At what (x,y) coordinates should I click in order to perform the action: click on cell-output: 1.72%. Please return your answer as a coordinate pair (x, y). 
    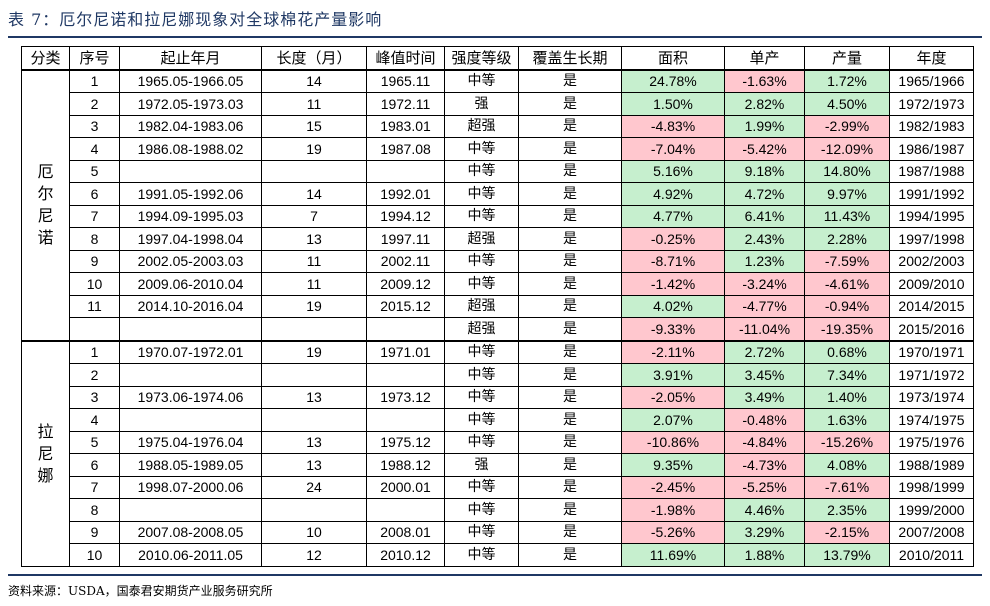
    Looking at the image, I should click on (847, 80).